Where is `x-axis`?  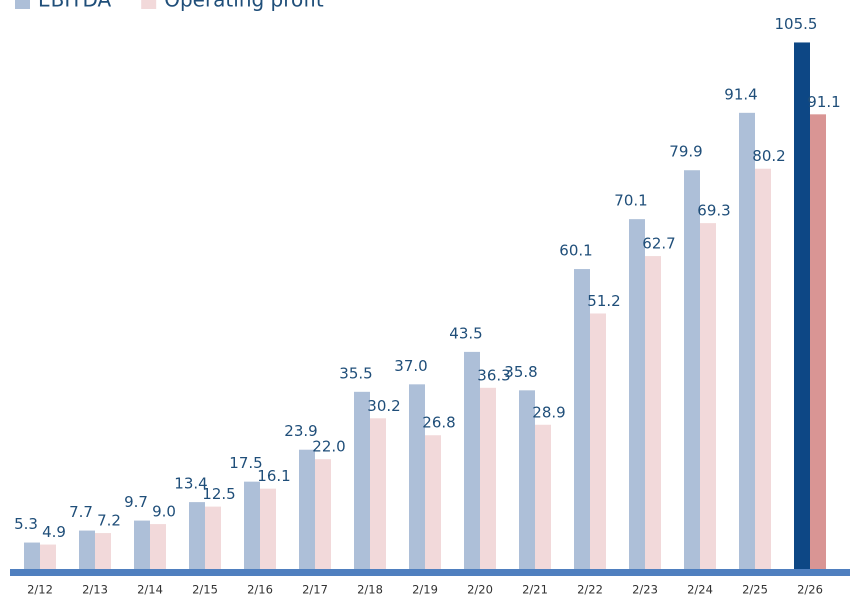
x-axis is located at coordinates (430, 572).